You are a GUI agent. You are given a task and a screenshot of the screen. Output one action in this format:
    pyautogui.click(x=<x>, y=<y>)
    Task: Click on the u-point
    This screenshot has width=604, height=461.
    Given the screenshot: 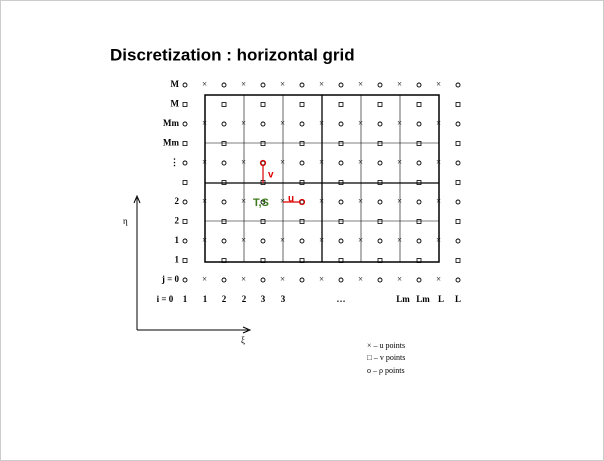 What is the action you would take?
    pyautogui.click(x=302, y=202)
    